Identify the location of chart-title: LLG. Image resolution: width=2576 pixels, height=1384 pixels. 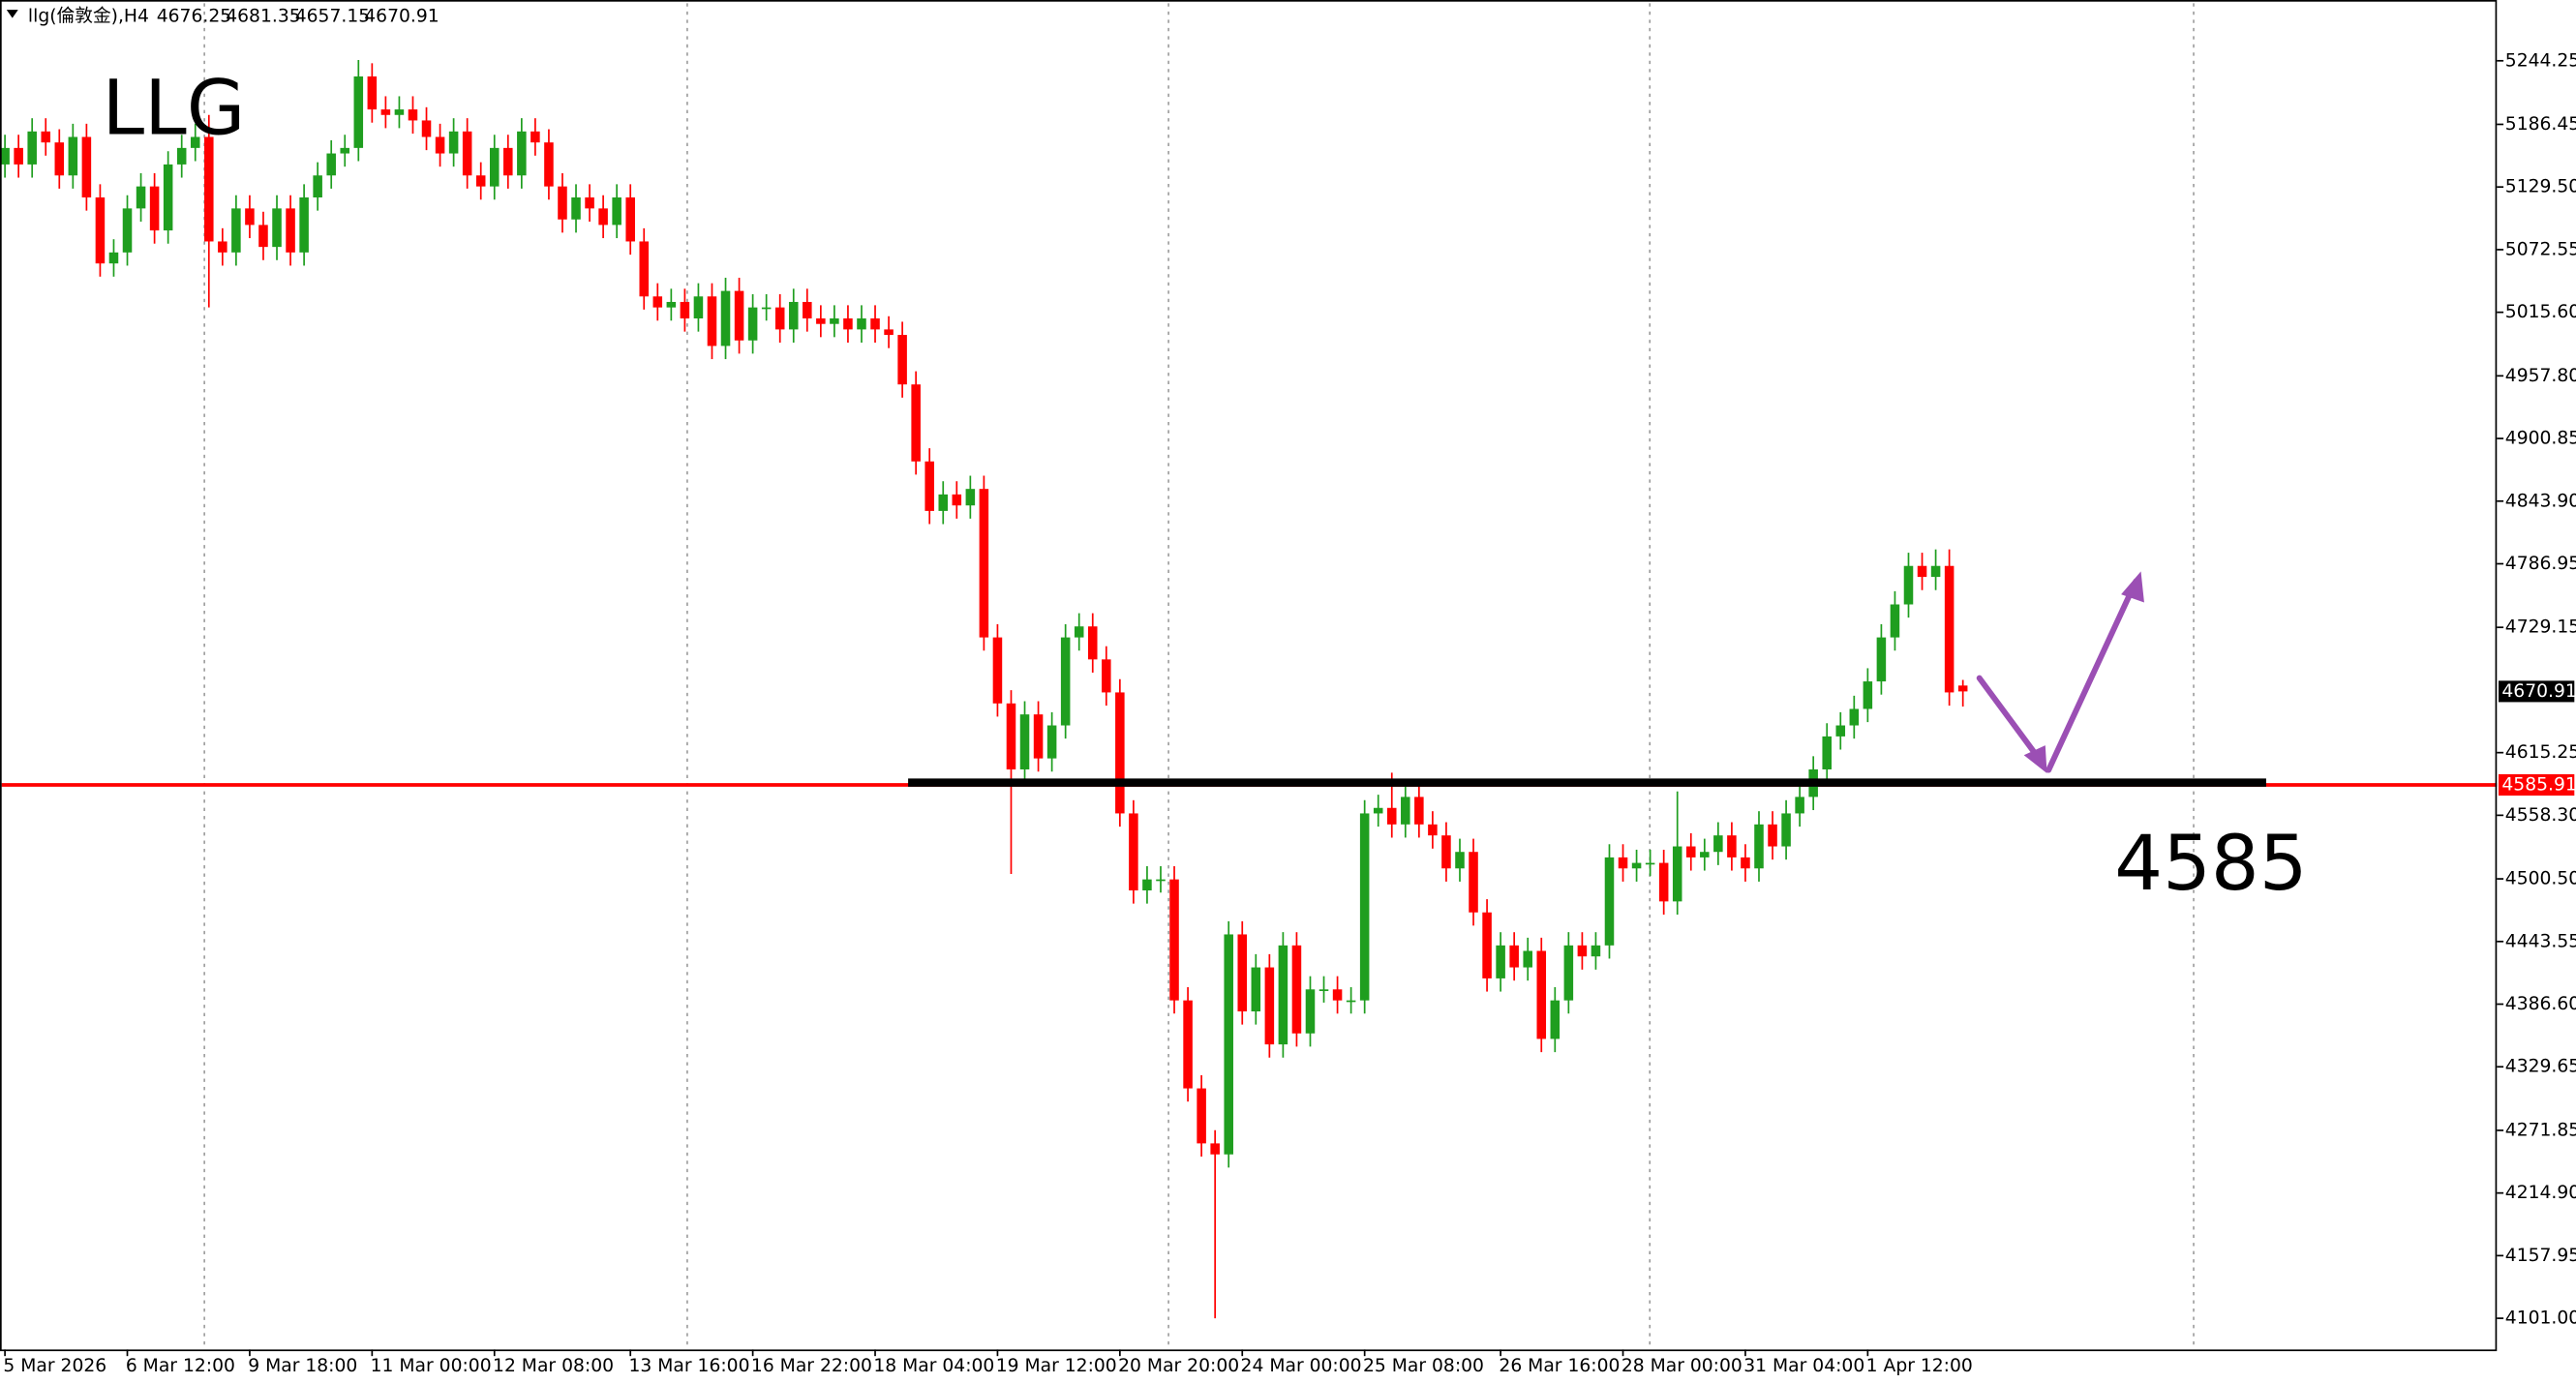
(174, 109).